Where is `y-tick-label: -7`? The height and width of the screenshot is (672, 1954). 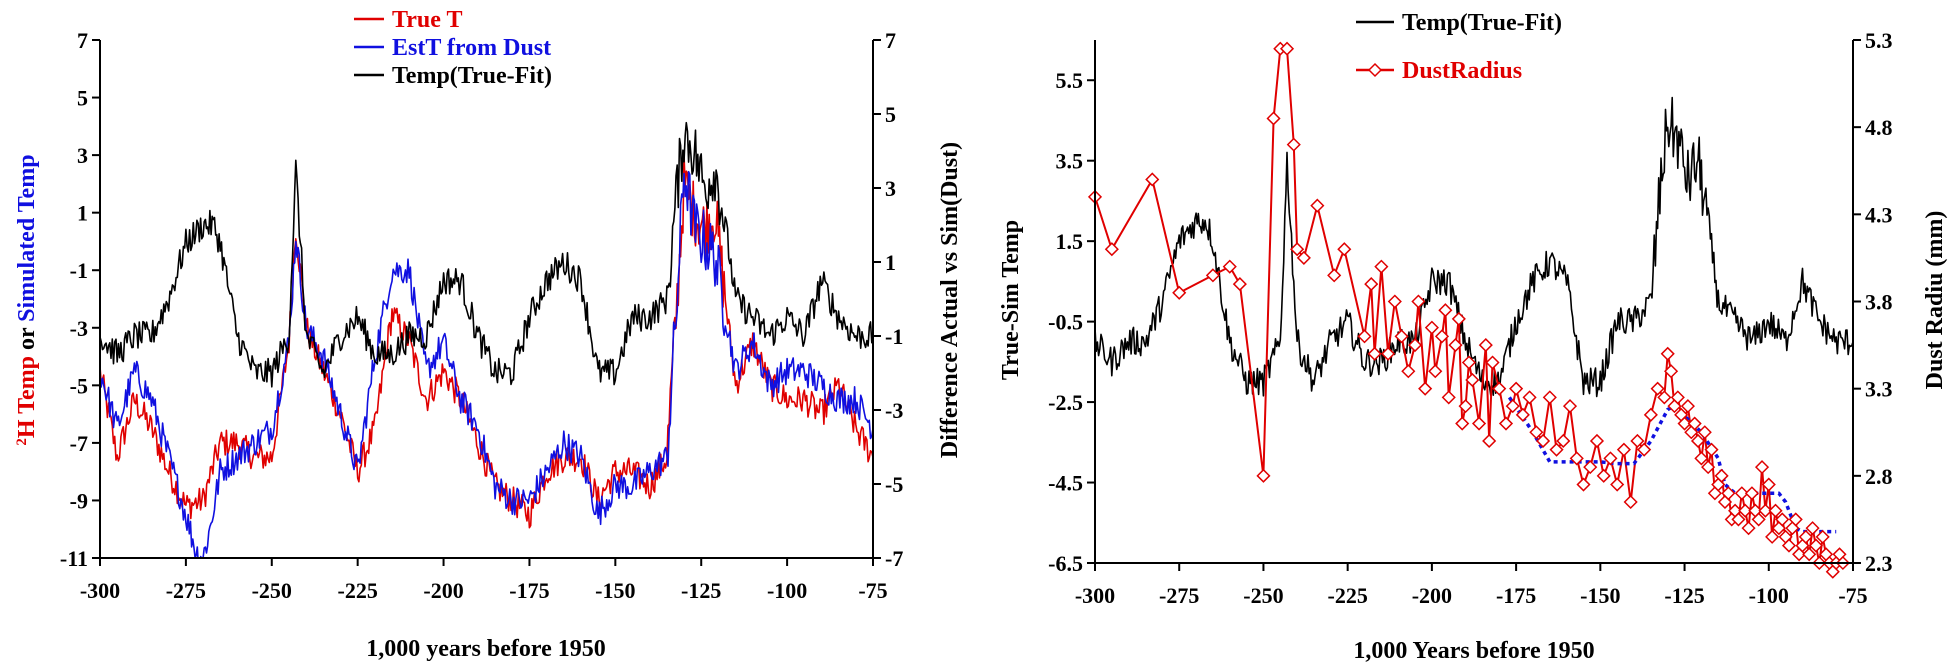
y-tick-label: -7 is located at coordinates (79, 443).